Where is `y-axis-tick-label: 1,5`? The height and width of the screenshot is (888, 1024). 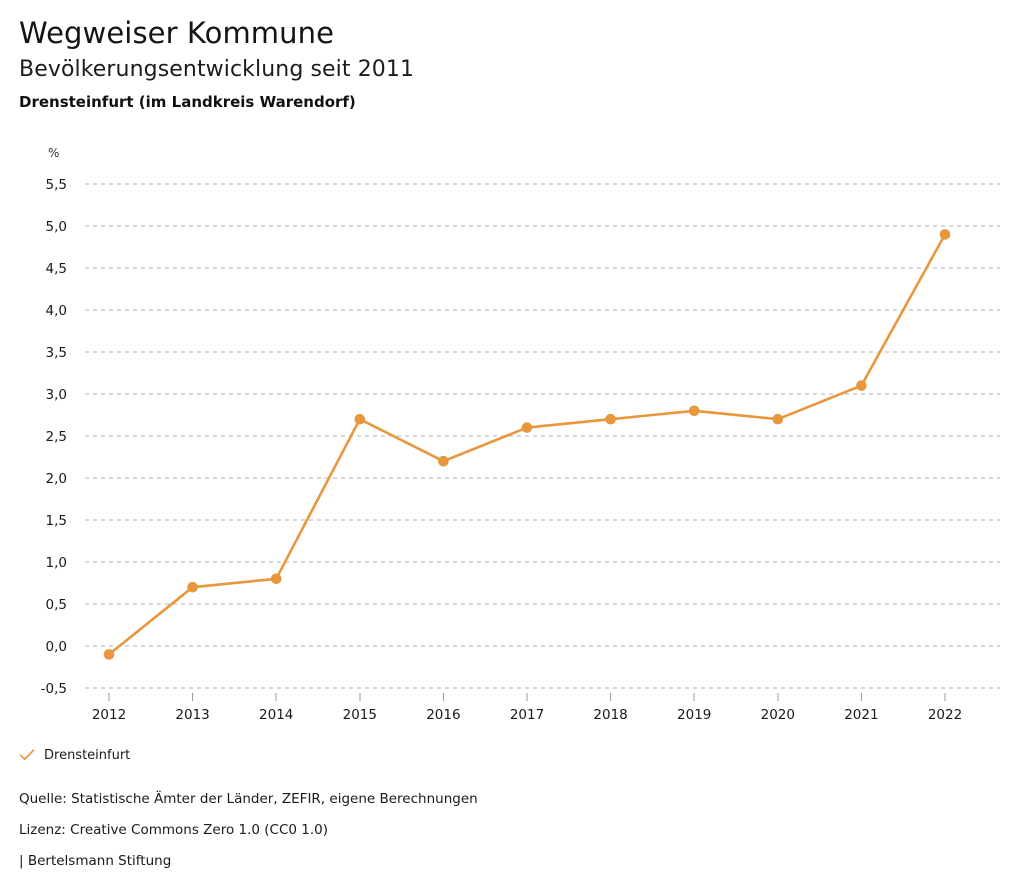
y-axis-tick-label: 1,5 is located at coordinates (56, 521).